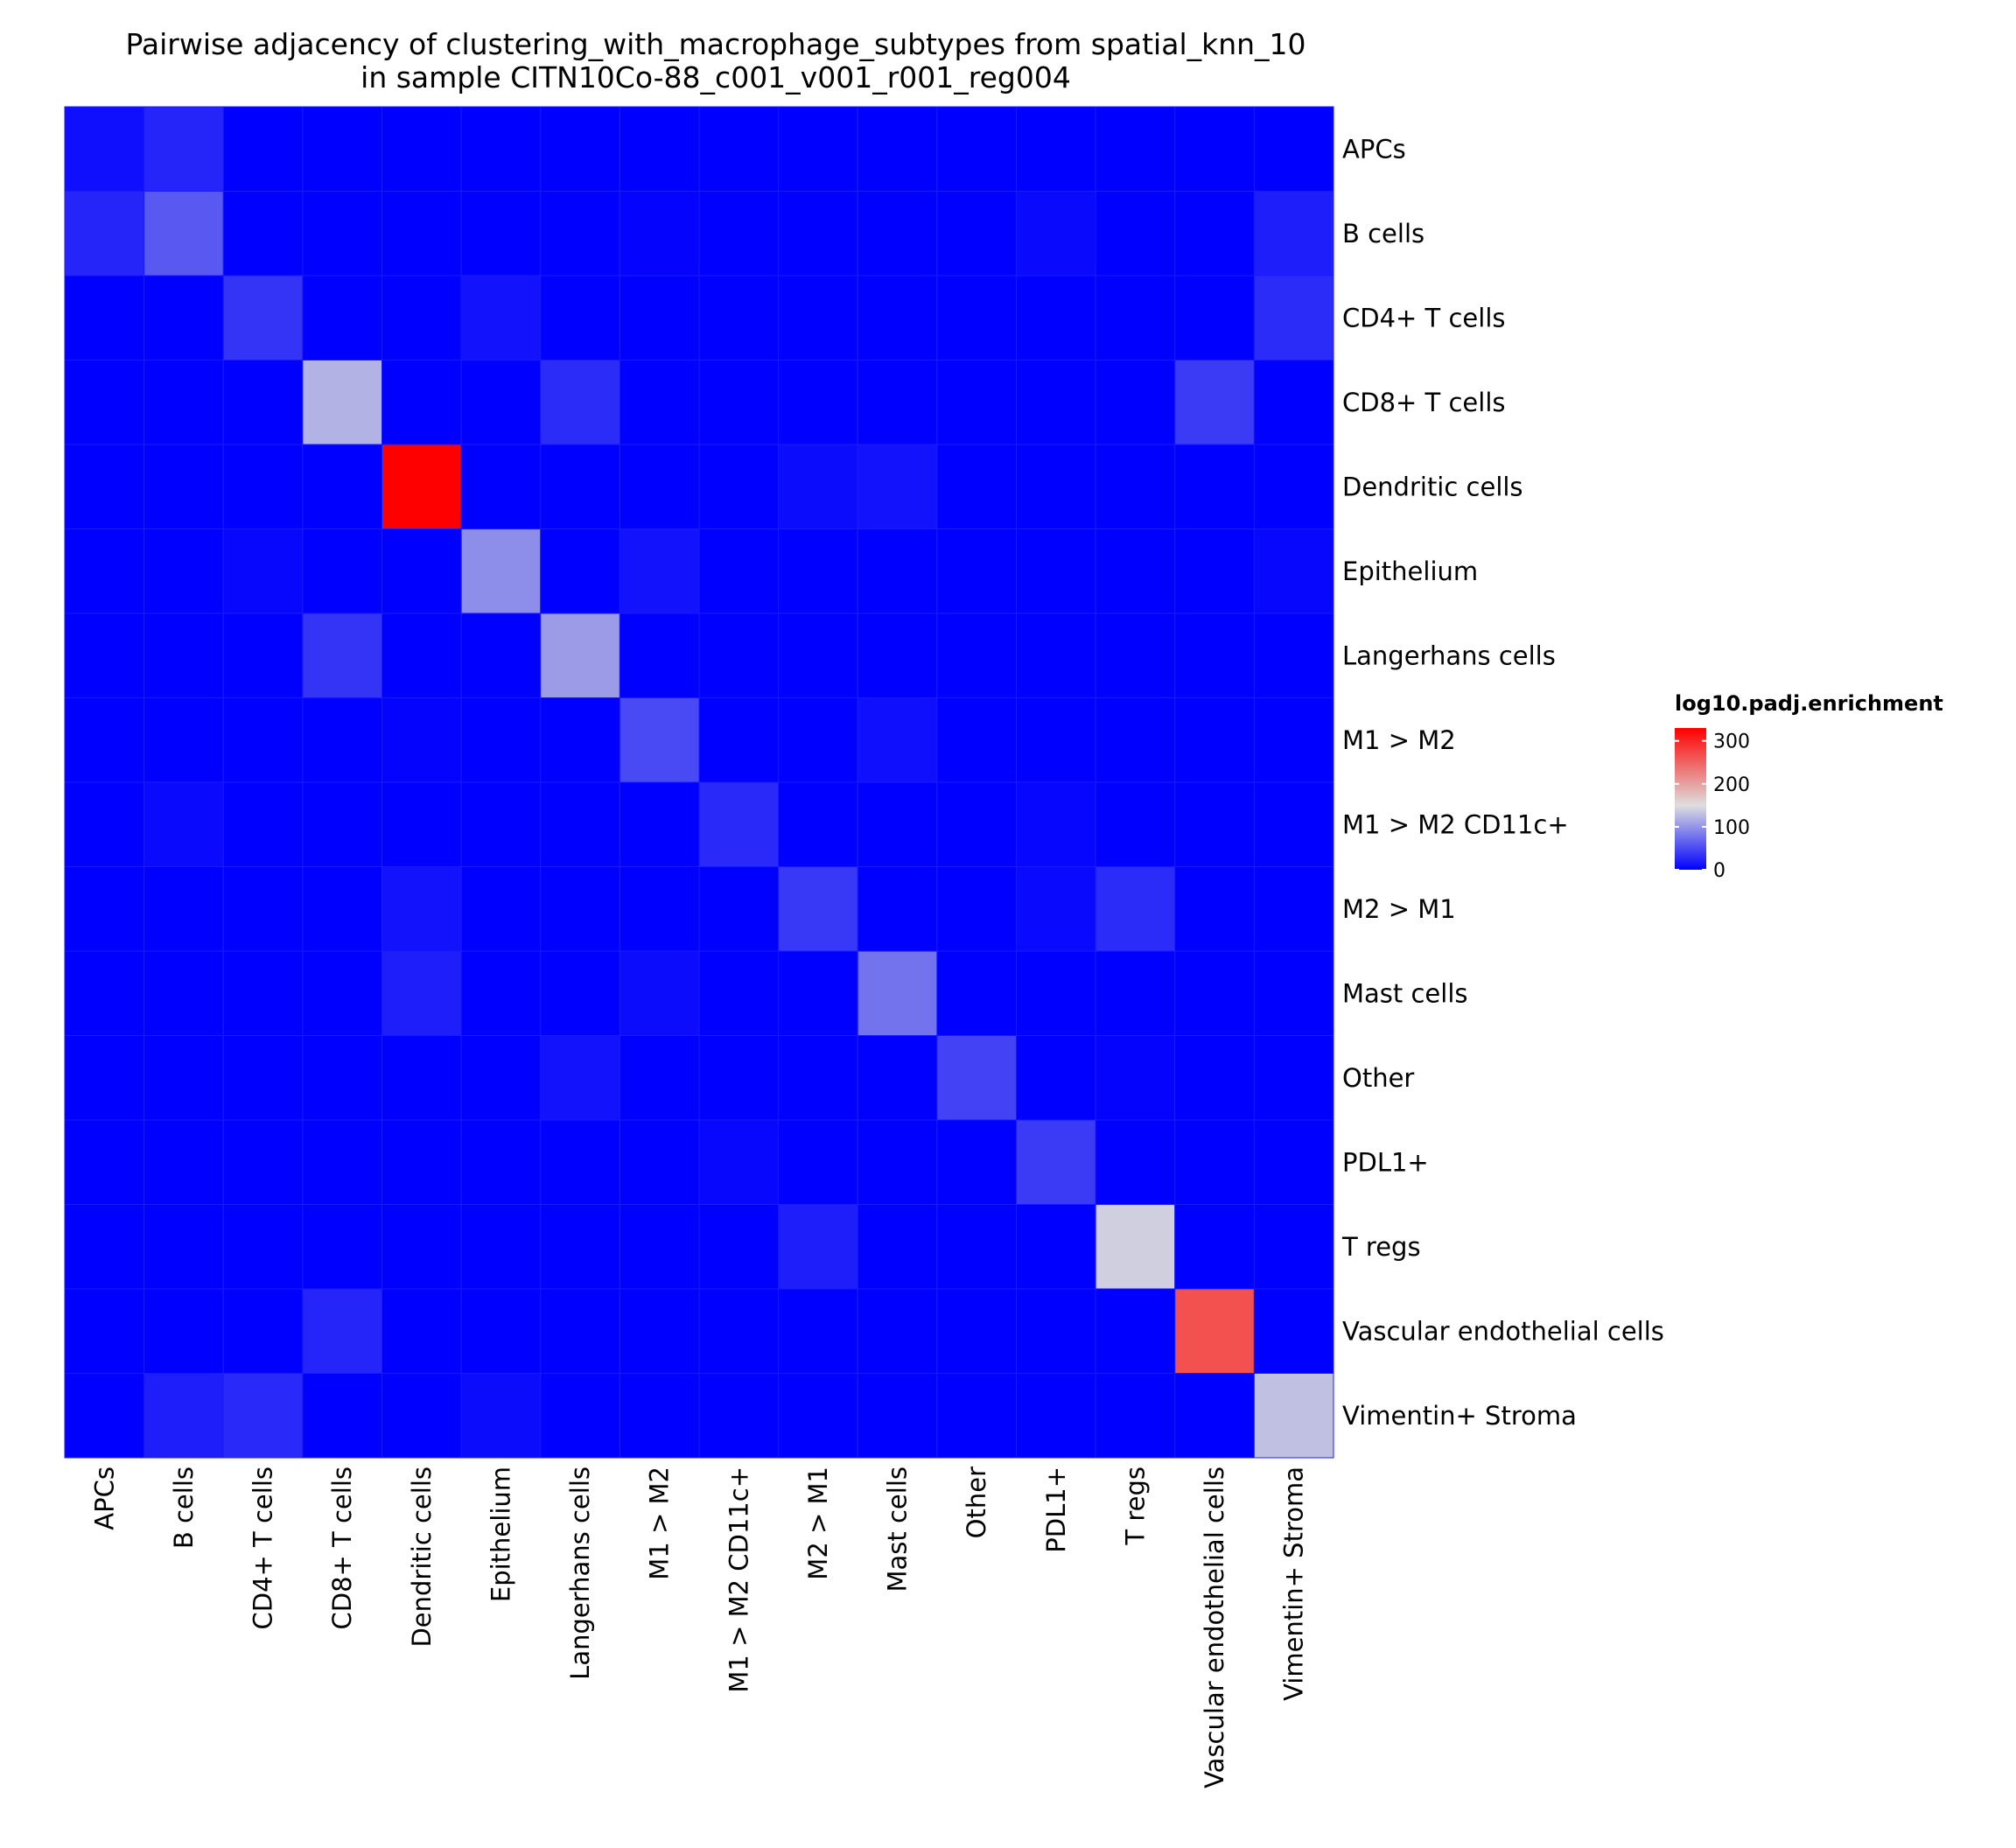 The width and height of the screenshot is (2016, 1848). What do you see at coordinates (1294, 1583) in the screenshot?
I see `column-label: Vimentin+ Stroma` at bounding box center [1294, 1583].